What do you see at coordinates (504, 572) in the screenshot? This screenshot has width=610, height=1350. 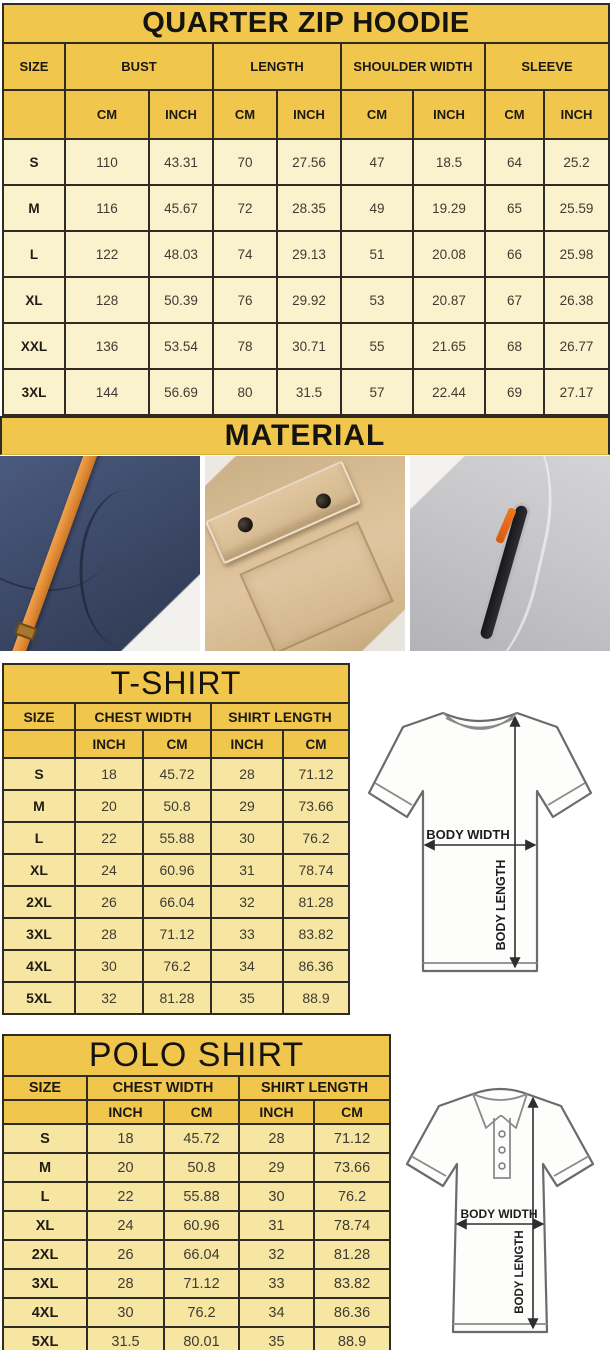 I see `zipper-detail` at bounding box center [504, 572].